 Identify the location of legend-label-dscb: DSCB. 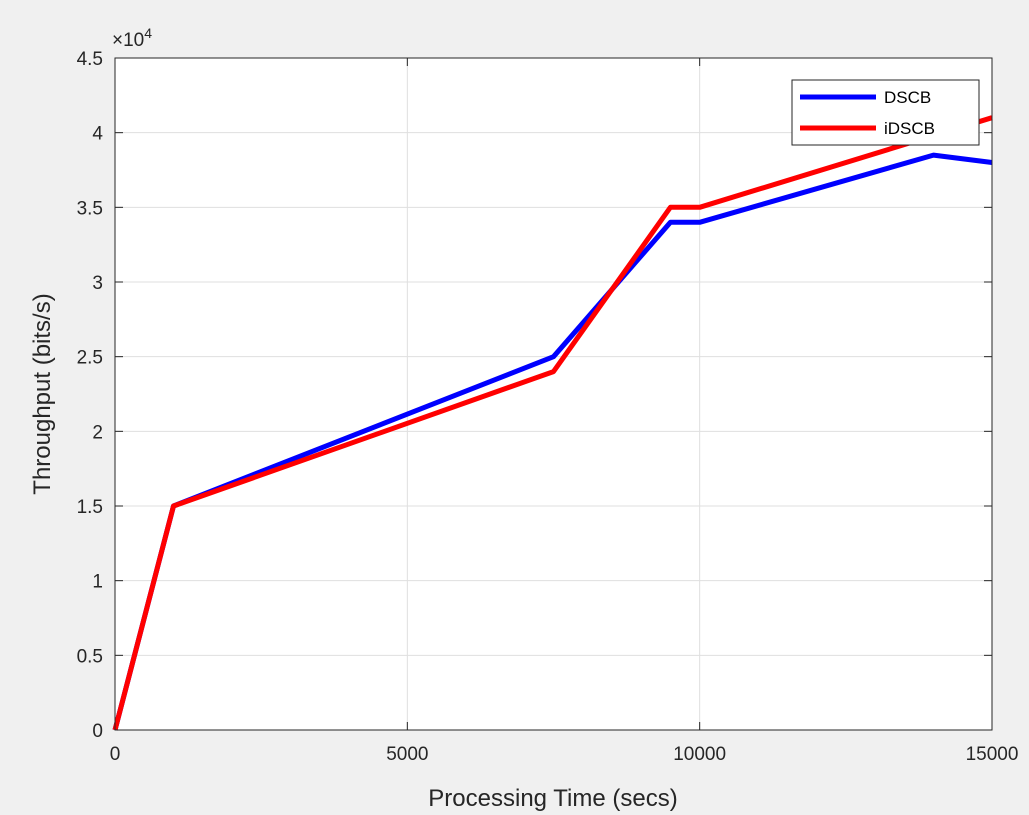
(907, 97).